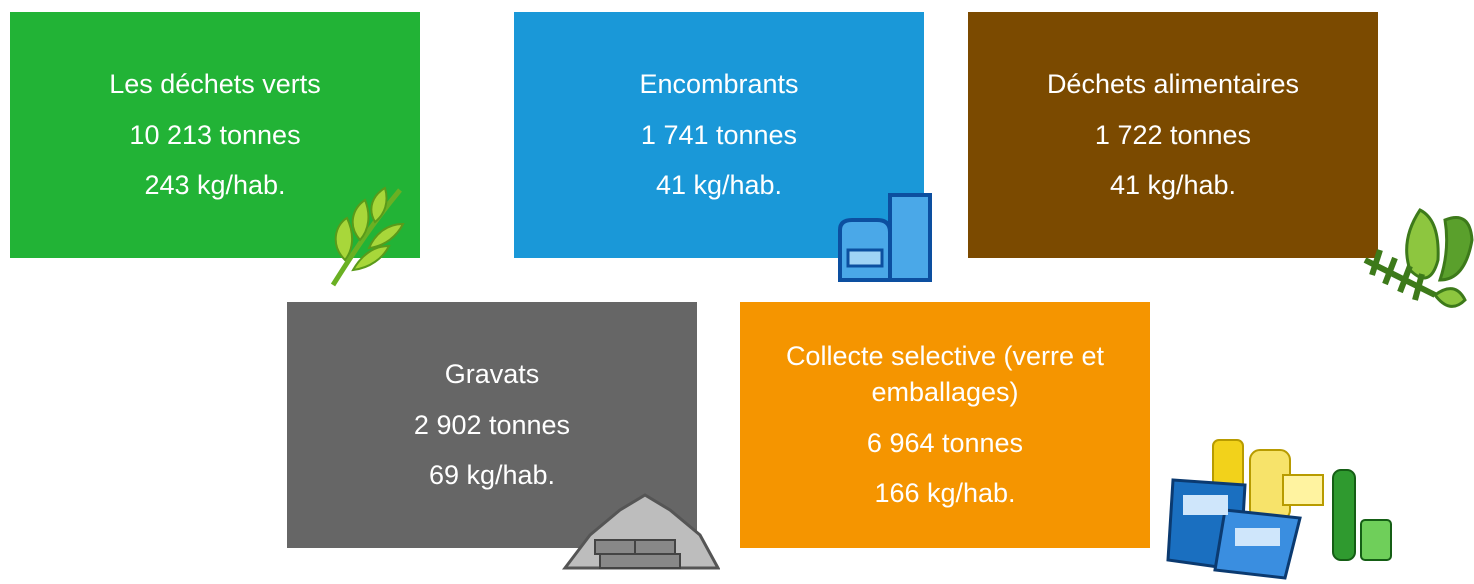 This screenshot has height=584, width=1474. Describe the element at coordinates (945, 493) in the screenshot. I see `card-per-capita: 166 kg/hab.` at that location.